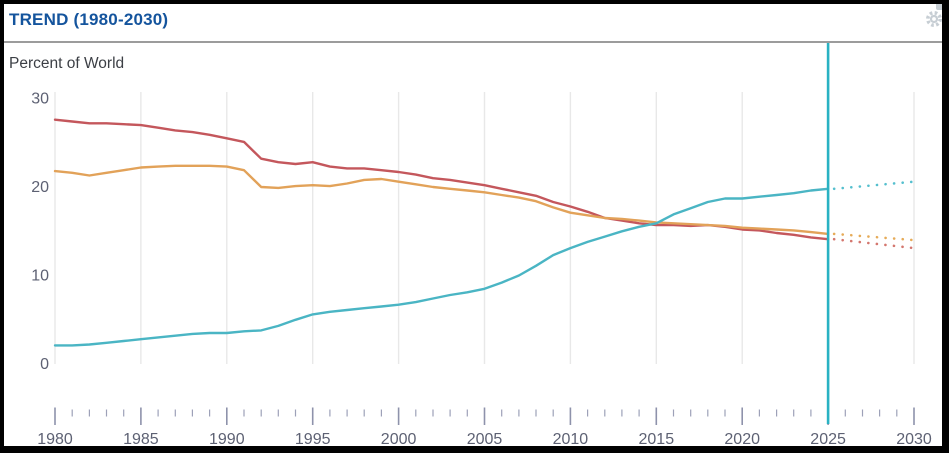 This screenshot has width=949, height=453. I want to click on x-axis-label: 2000, so click(399, 439).